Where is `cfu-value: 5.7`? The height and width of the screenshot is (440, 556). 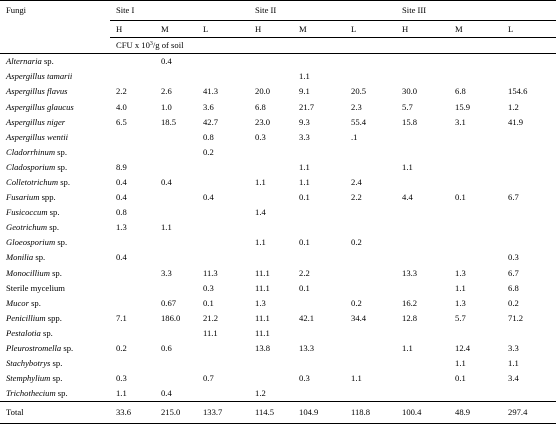
cfu-value: 5.7 is located at coordinates (407, 106).